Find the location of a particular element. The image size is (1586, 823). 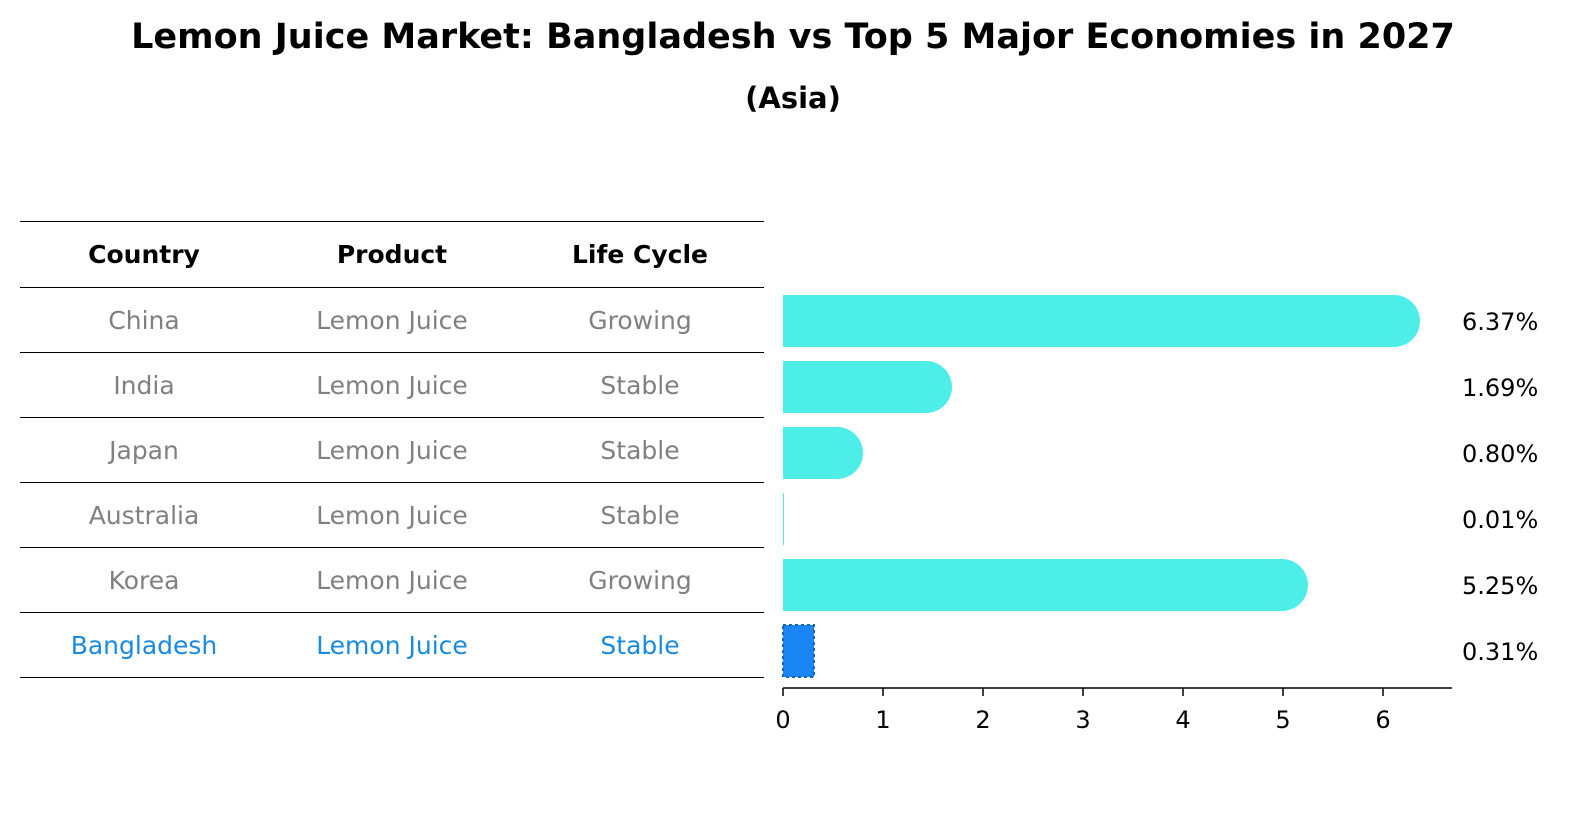

country-cell: Japan is located at coordinates (144, 450).